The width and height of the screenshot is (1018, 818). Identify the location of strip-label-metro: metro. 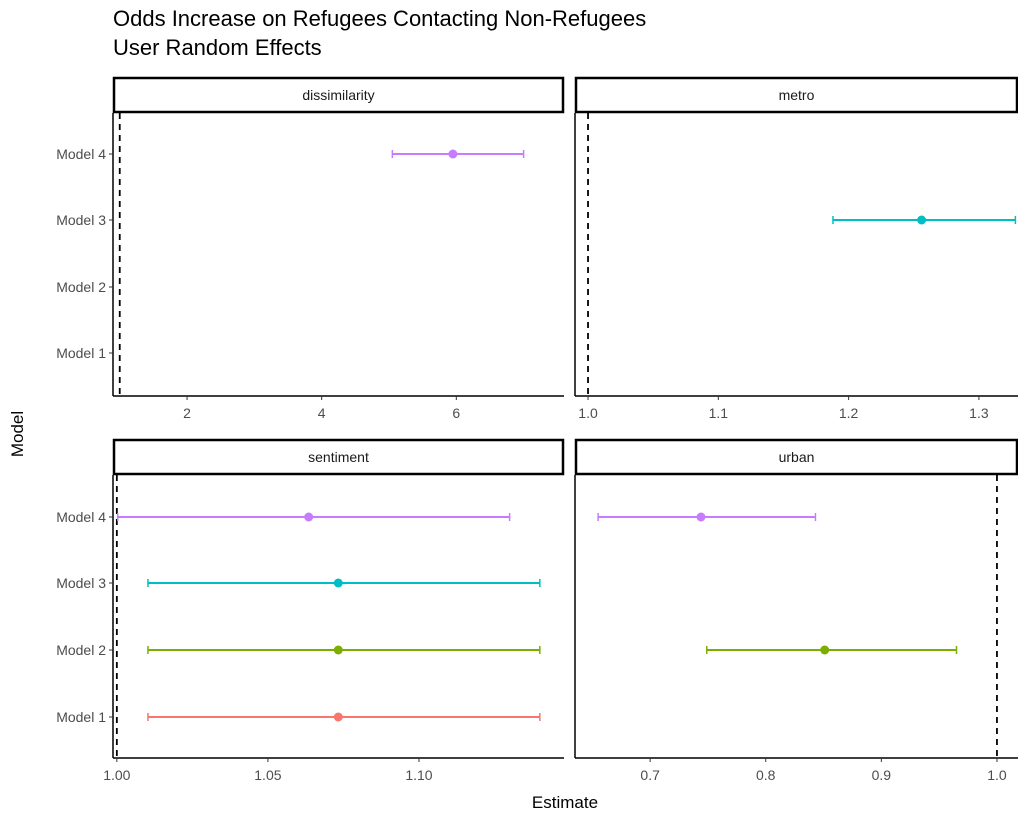
(797, 95).